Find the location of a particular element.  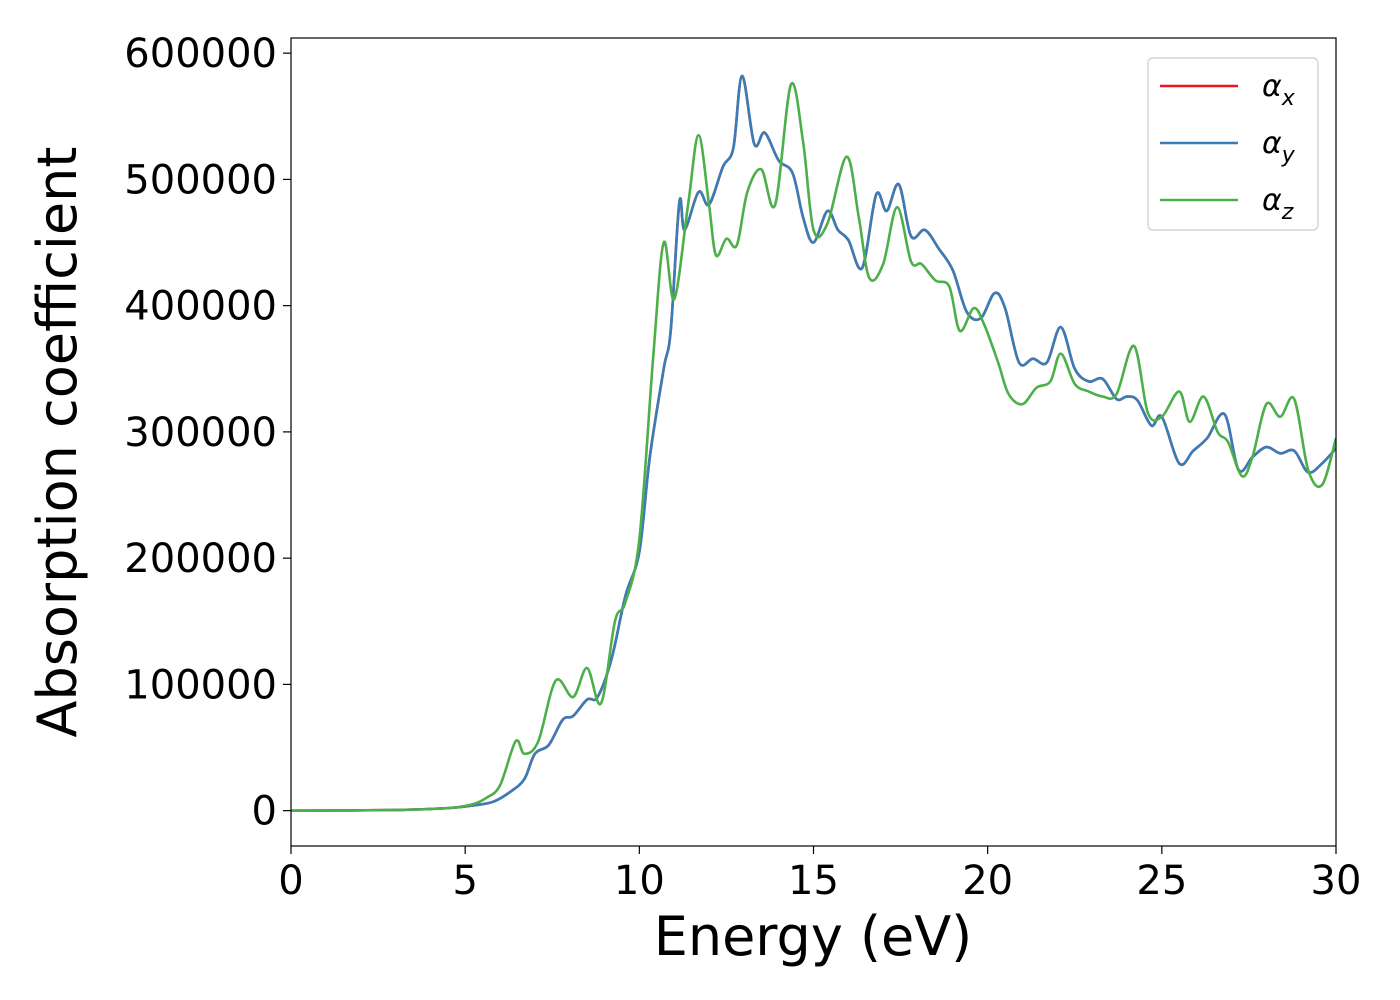

y-tick-label: 600000 is located at coordinates (200, 54).